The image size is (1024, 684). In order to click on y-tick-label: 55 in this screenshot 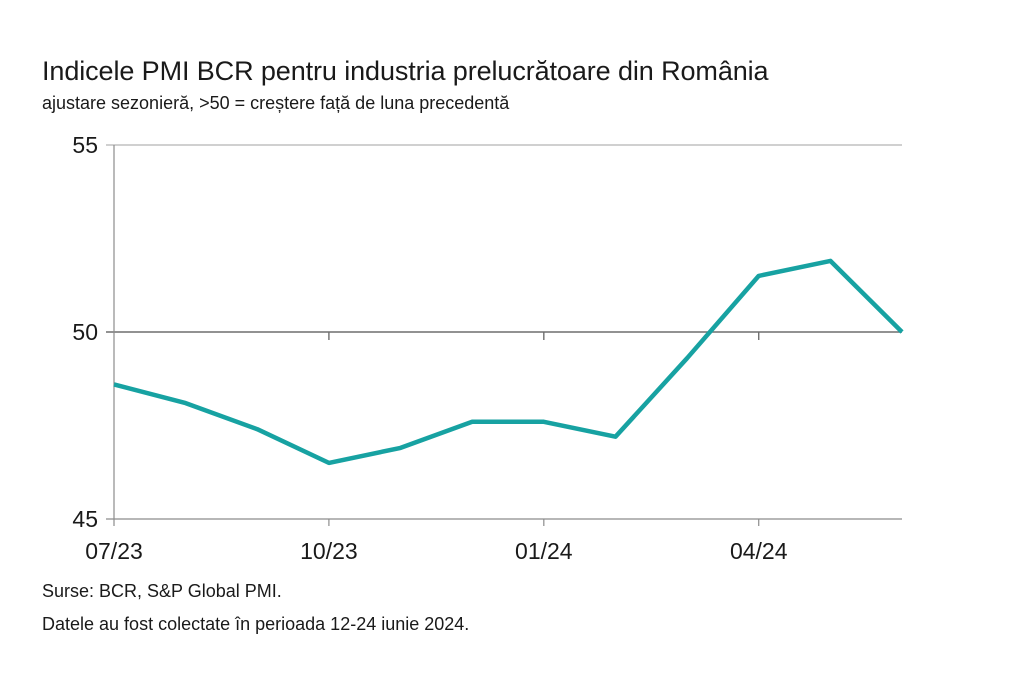, I will do `click(85, 145)`.